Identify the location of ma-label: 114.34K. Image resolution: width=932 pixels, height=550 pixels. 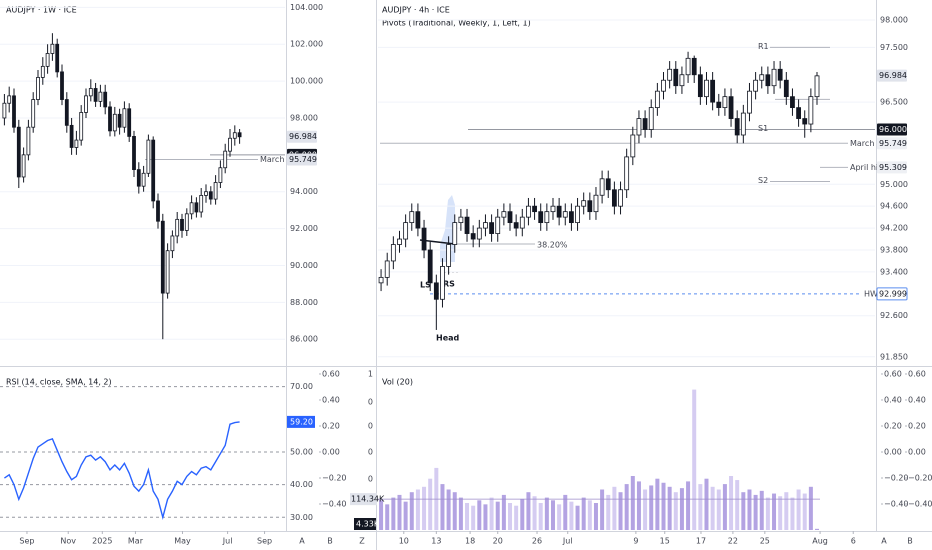
(368, 499).